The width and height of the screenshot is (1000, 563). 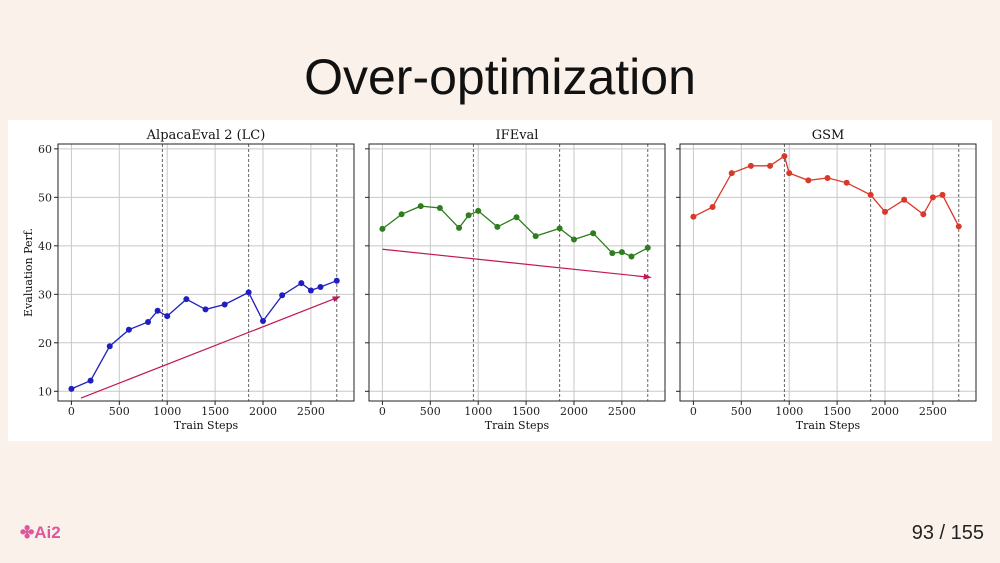 What do you see at coordinates (922, 533) in the screenshot?
I see `page-current: 93` at bounding box center [922, 533].